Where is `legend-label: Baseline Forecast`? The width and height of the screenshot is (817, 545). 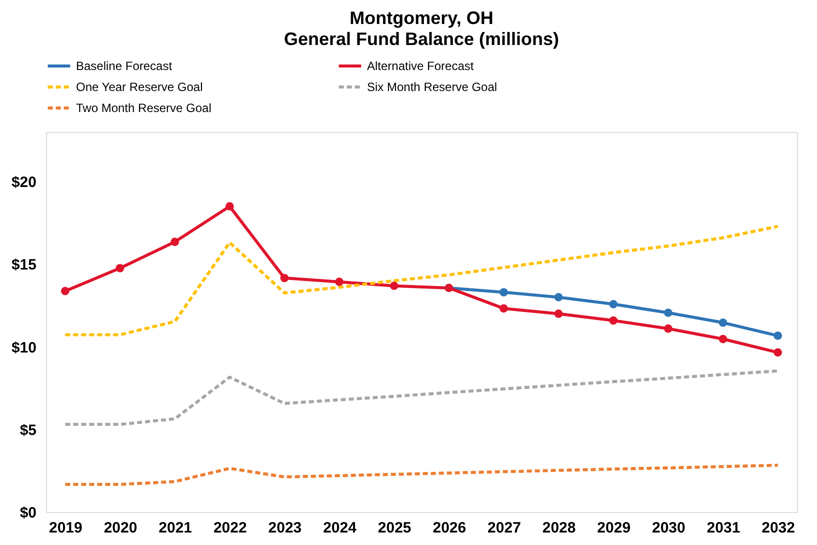
legend-label: Baseline Forecast is located at coordinates (124, 66).